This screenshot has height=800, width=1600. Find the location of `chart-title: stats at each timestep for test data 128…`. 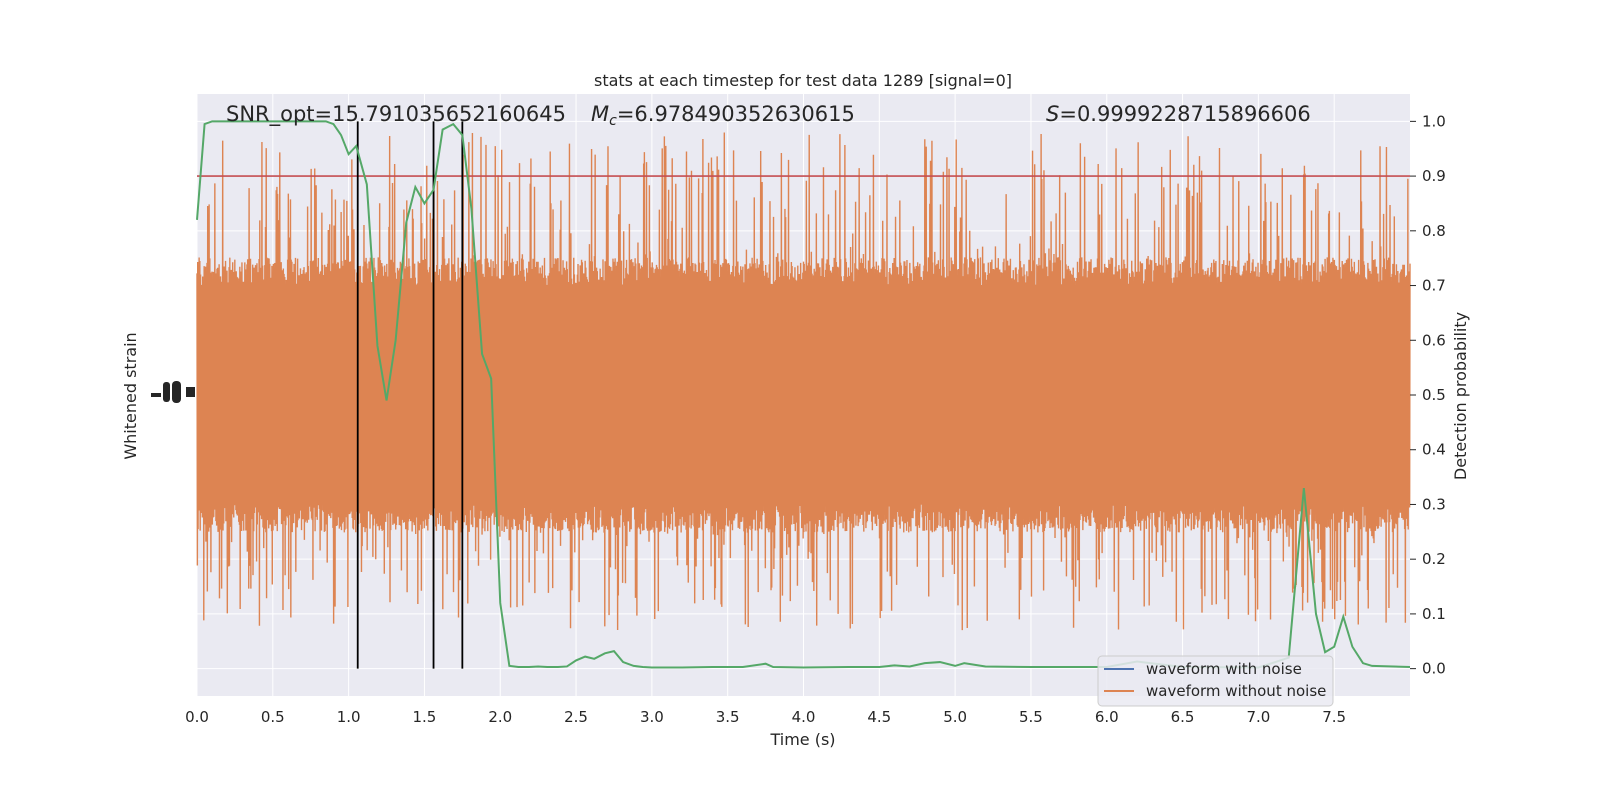

chart-title: stats at each timestep for test data 128… is located at coordinates (803, 80).